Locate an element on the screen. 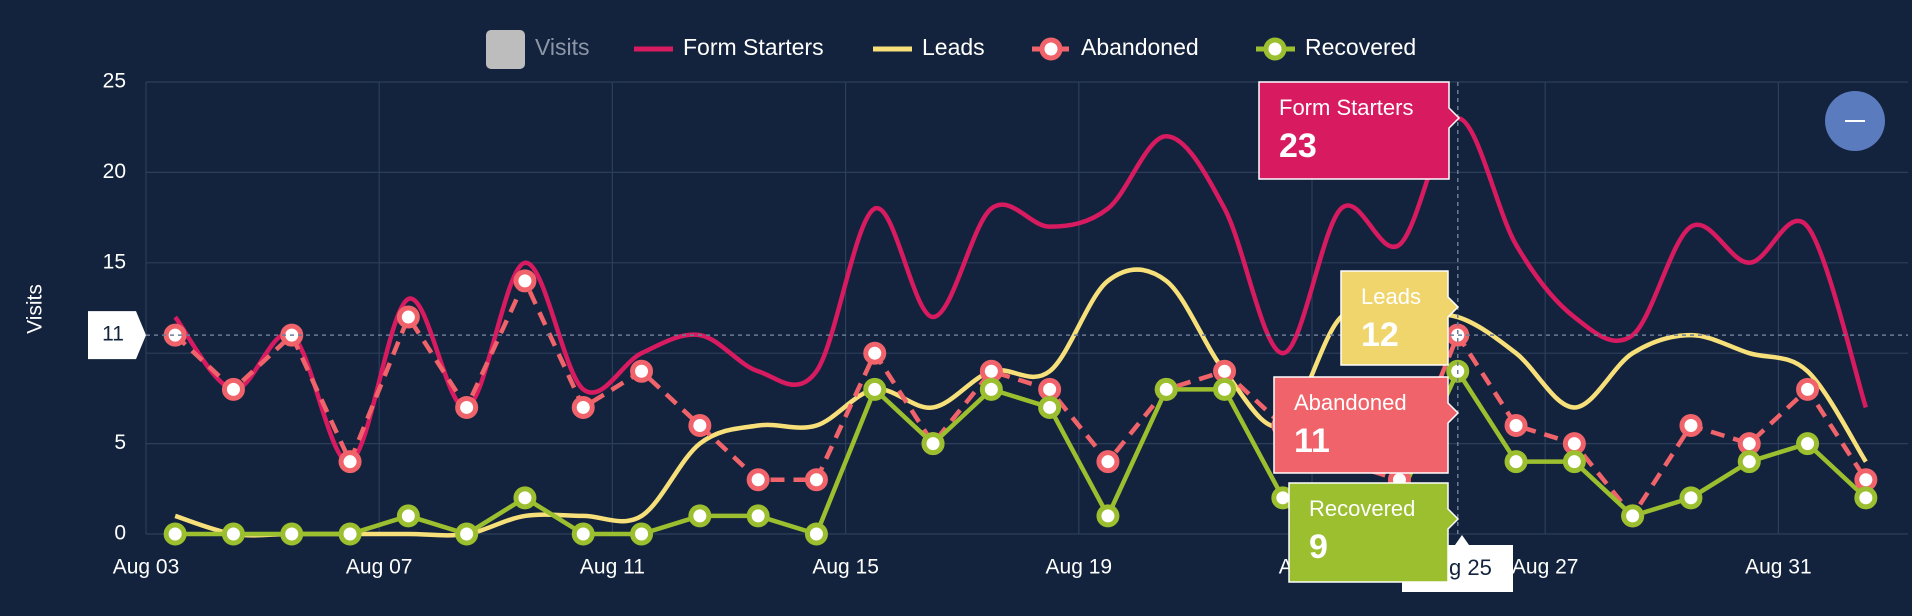 This screenshot has height=616, width=1912. tooltip-value: 11 is located at coordinates (1312, 441).